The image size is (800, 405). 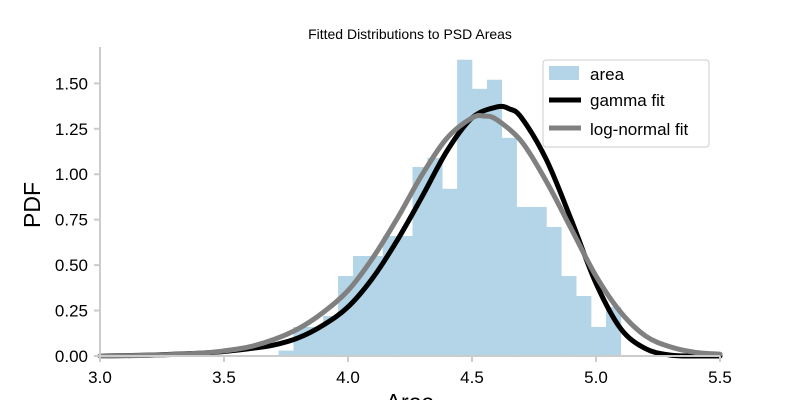 What do you see at coordinates (348, 377) in the screenshot?
I see `x-tick-label: 4.0` at bounding box center [348, 377].